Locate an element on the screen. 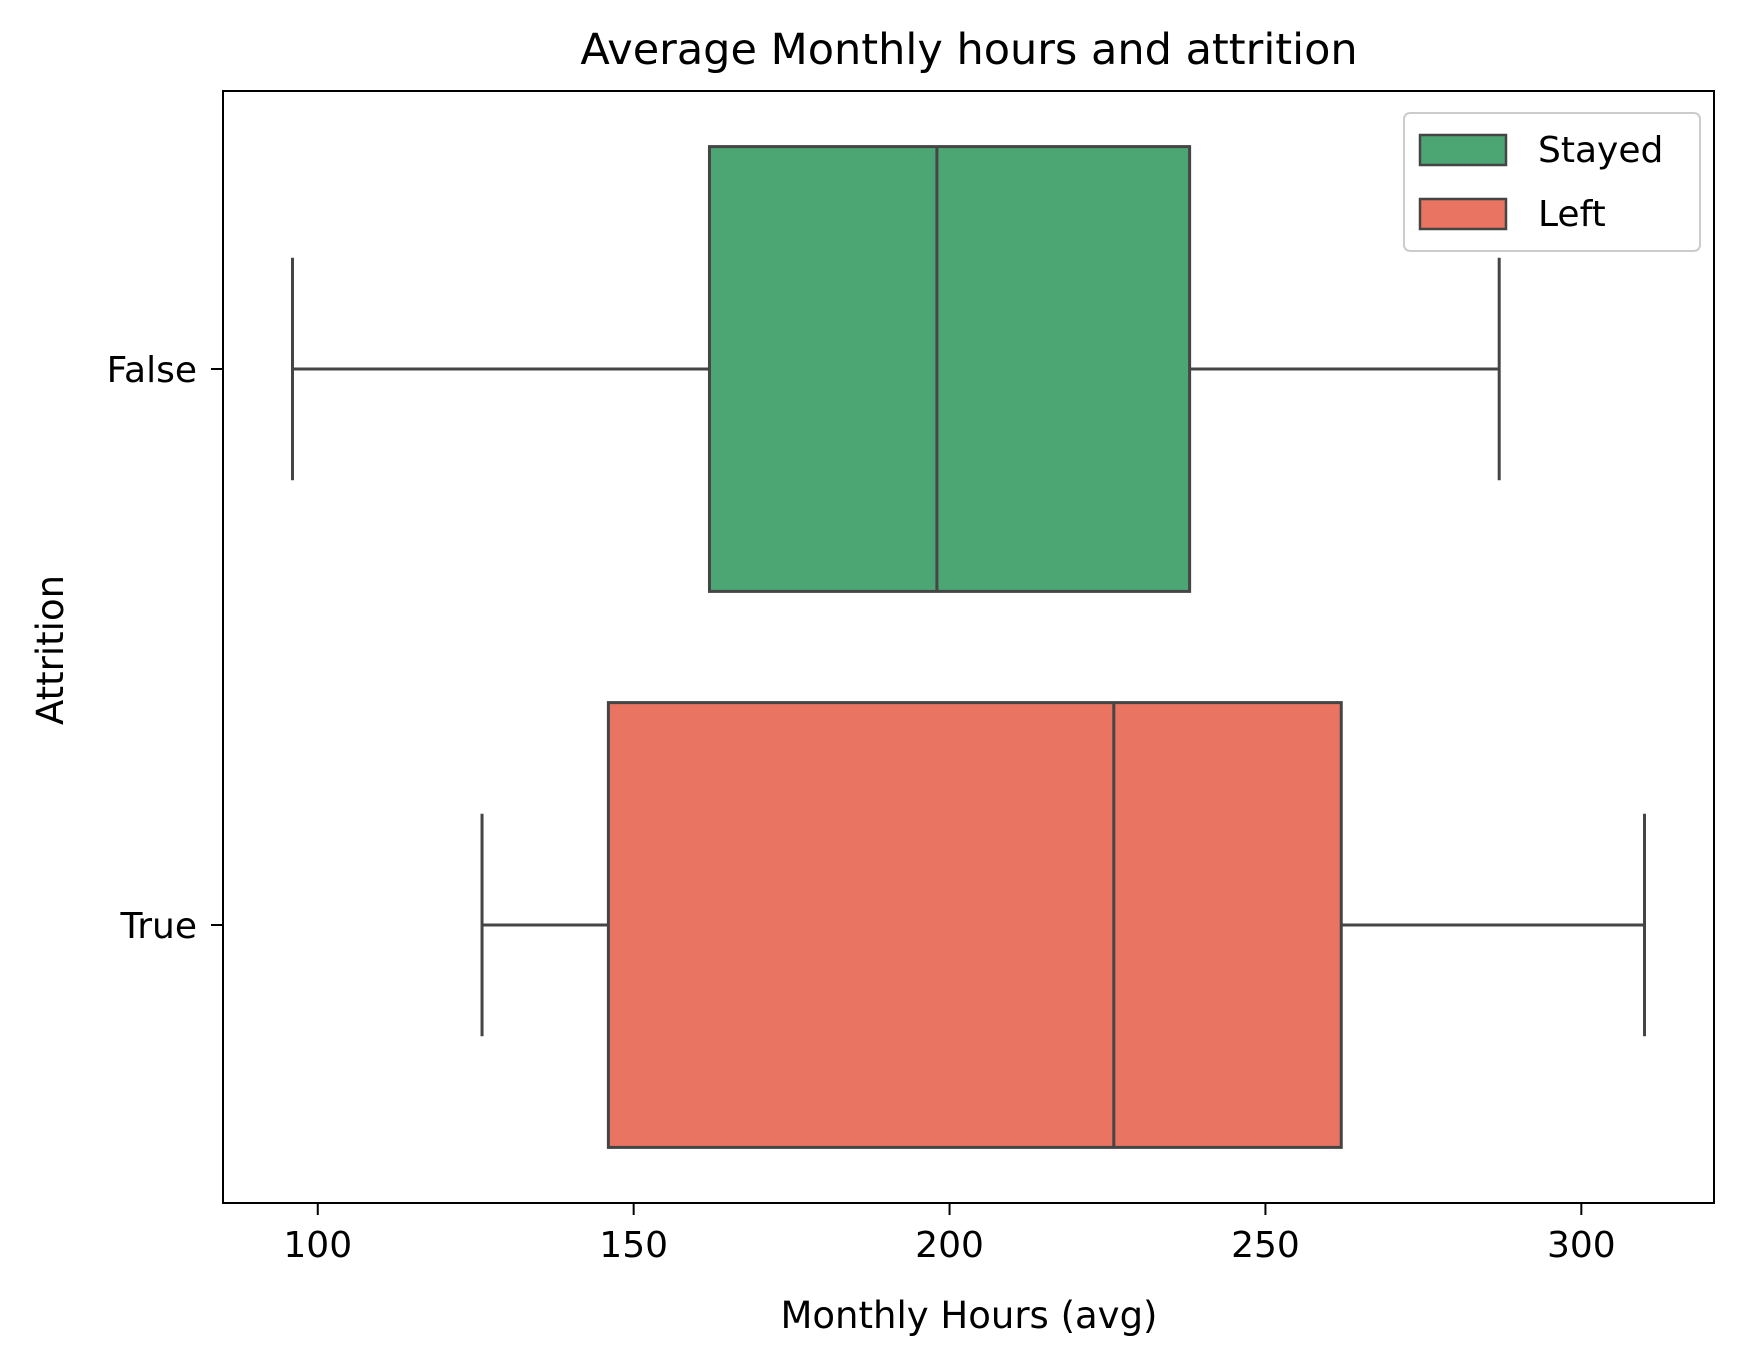 The width and height of the screenshot is (1740, 1361). x-axis: 100 150 200 250 300 is located at coordinates (949, 1234).